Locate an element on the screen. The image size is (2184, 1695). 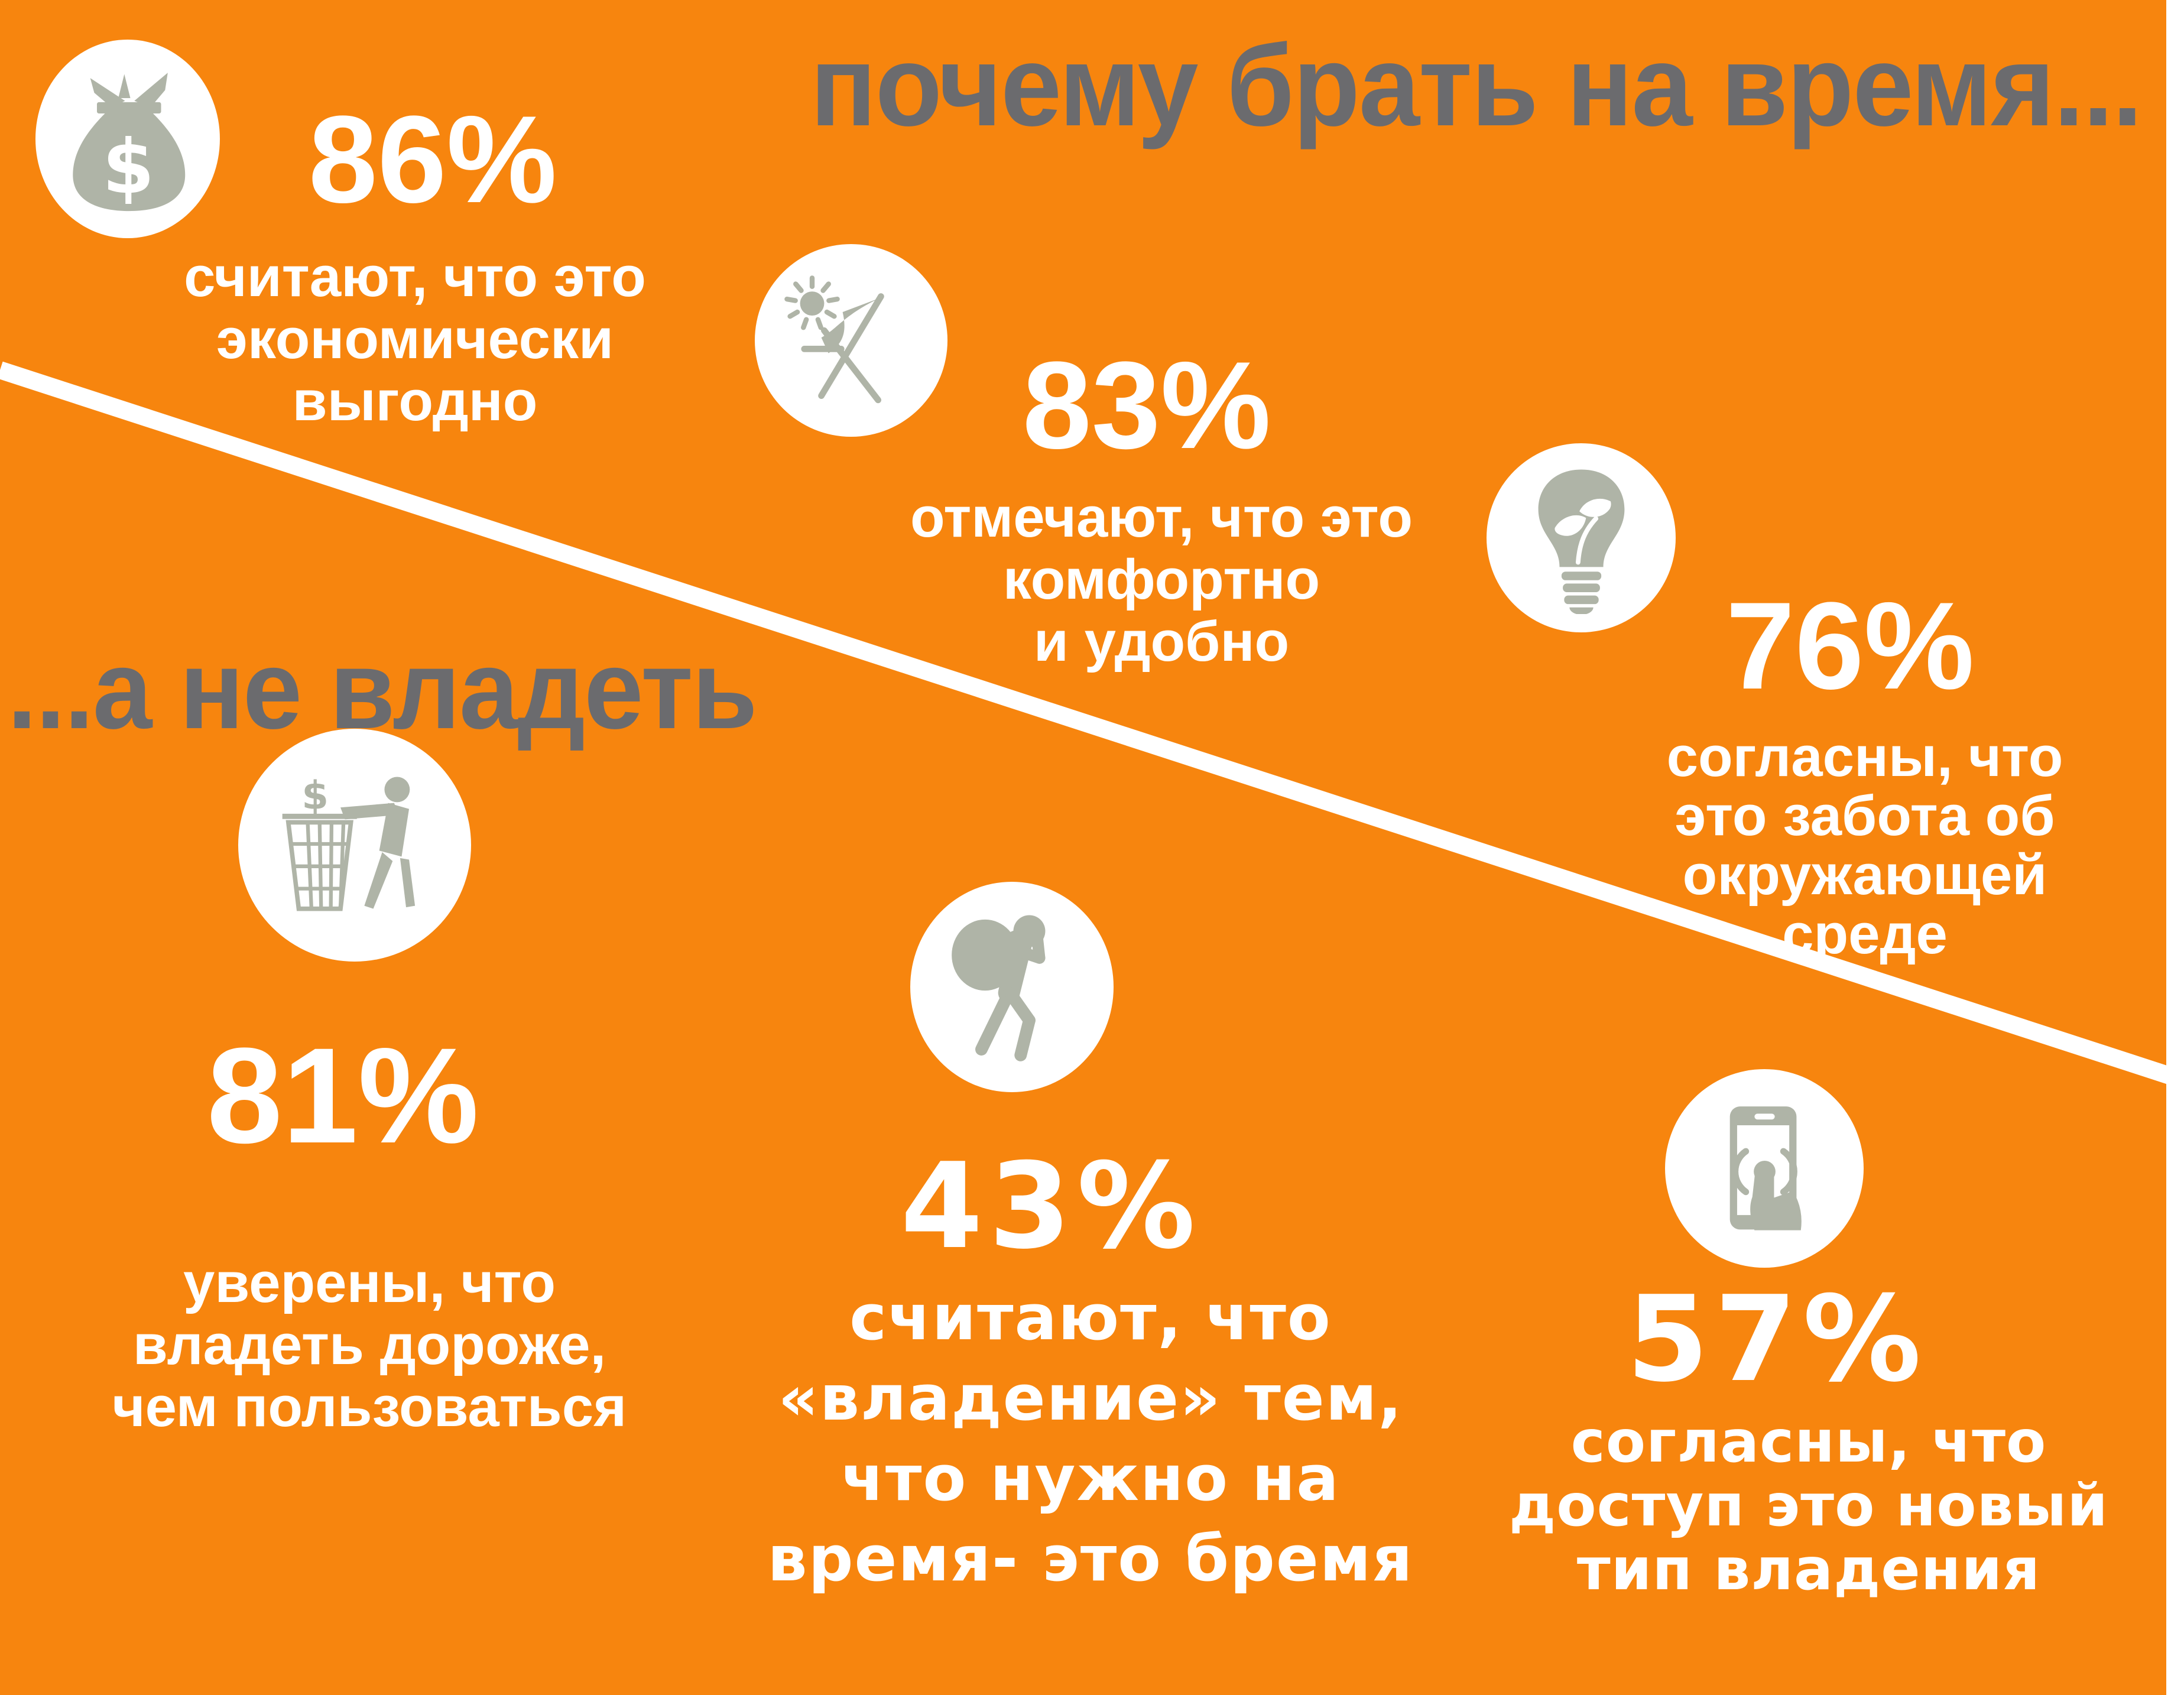
stat-caption-line: экономически is located at coordinates (415, 339).